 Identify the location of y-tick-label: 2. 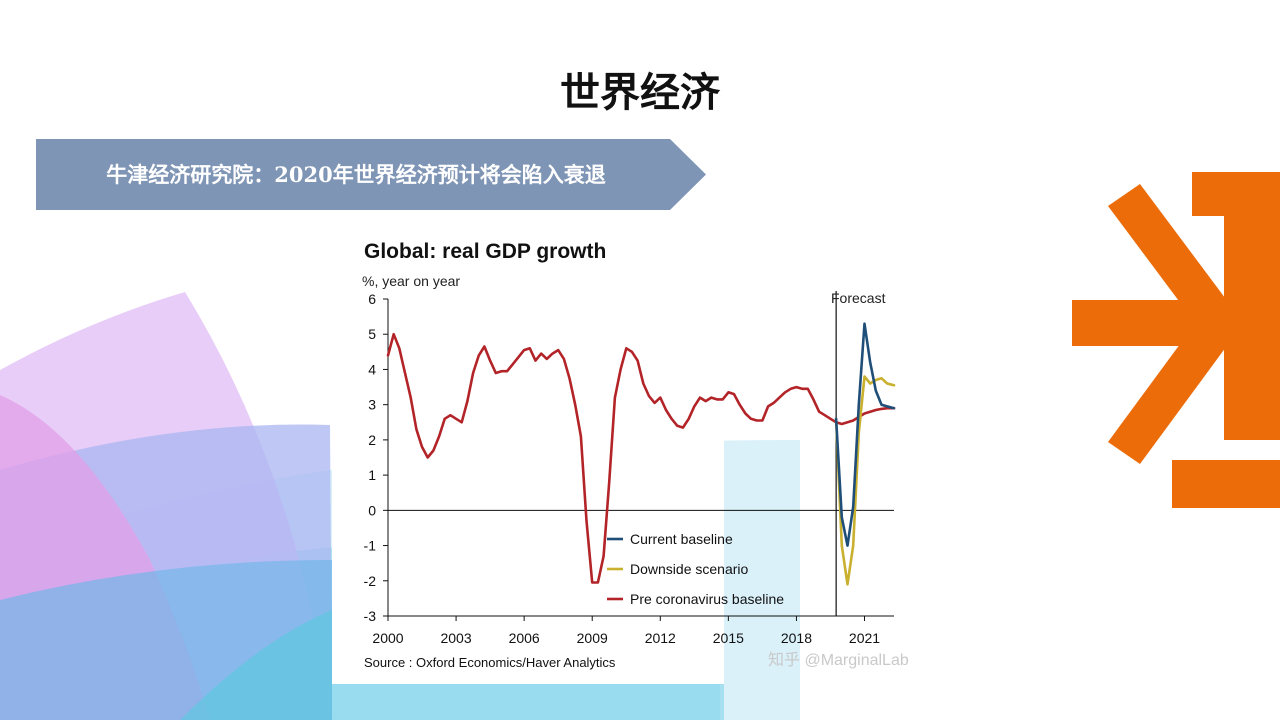
(372, 440).